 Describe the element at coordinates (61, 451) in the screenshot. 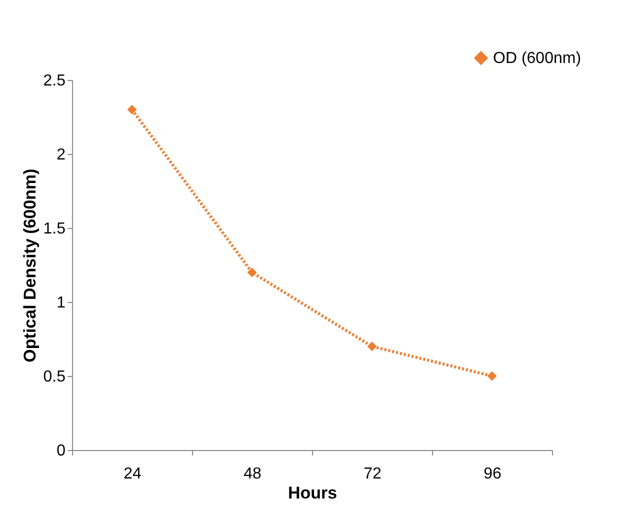

I see `y-tick-label: 0` at that location.